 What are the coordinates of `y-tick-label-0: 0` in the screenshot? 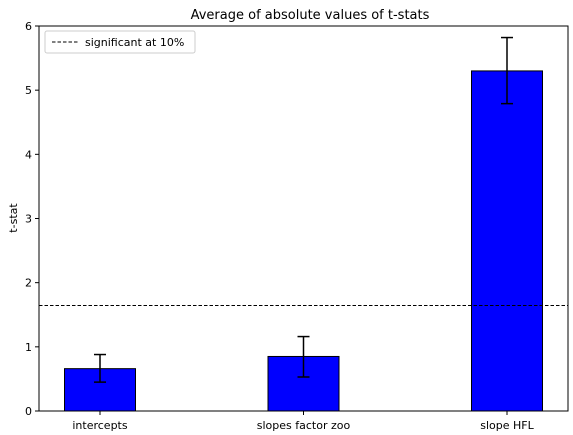 It's located at (28, 411).